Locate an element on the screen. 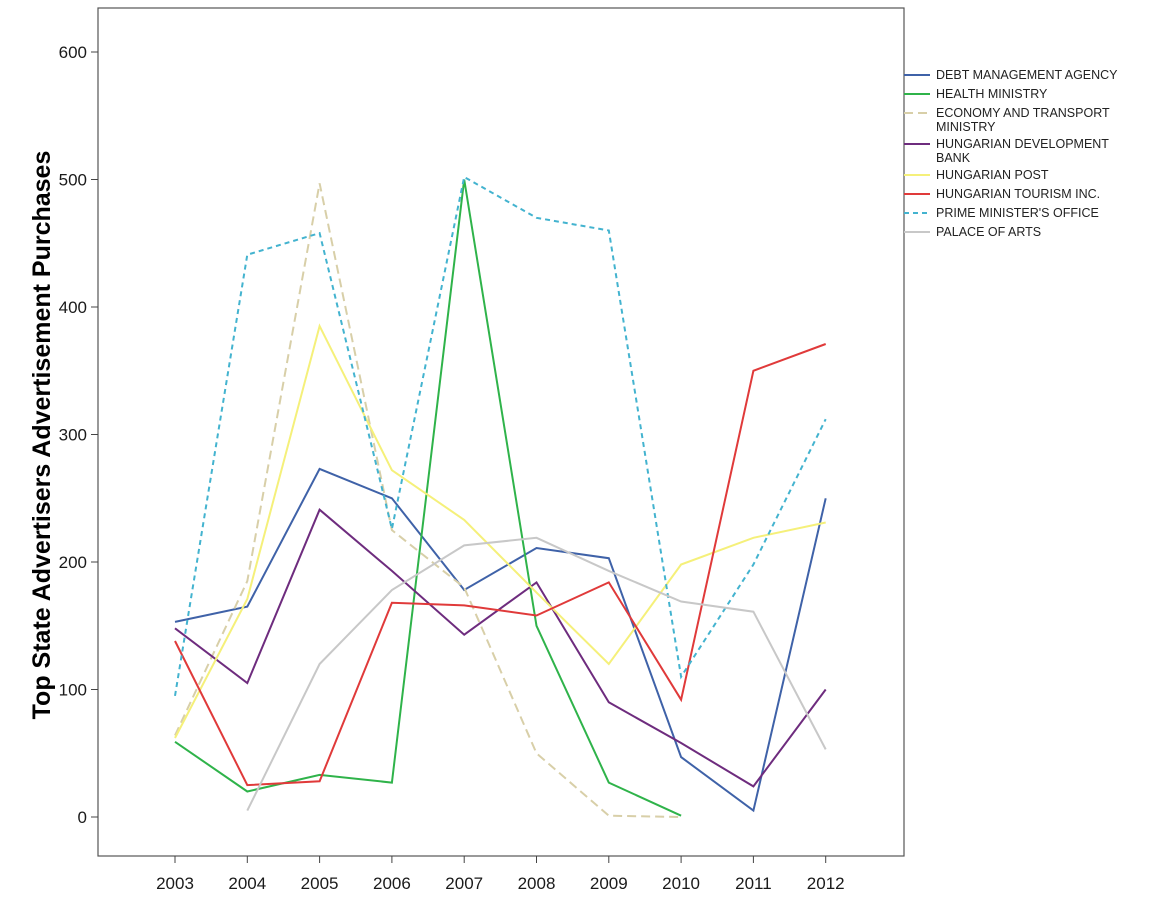  legend-label-health-ministry: HEALTH MINISTRY is located at coordinates (992, 94).